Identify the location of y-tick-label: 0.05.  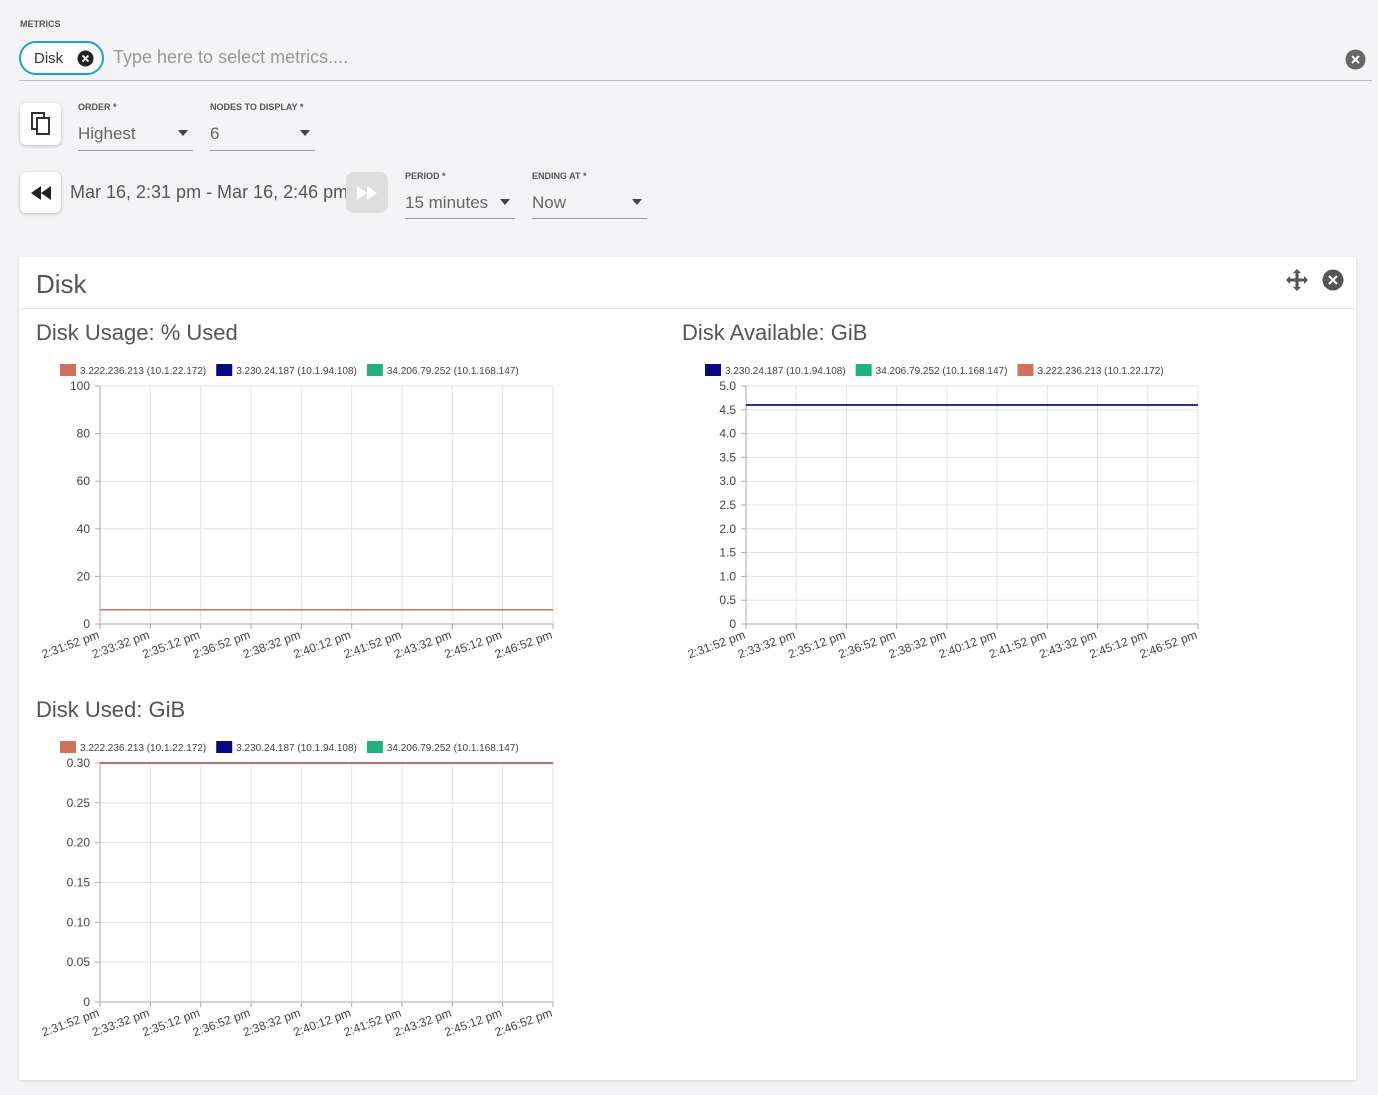
(79, 962).